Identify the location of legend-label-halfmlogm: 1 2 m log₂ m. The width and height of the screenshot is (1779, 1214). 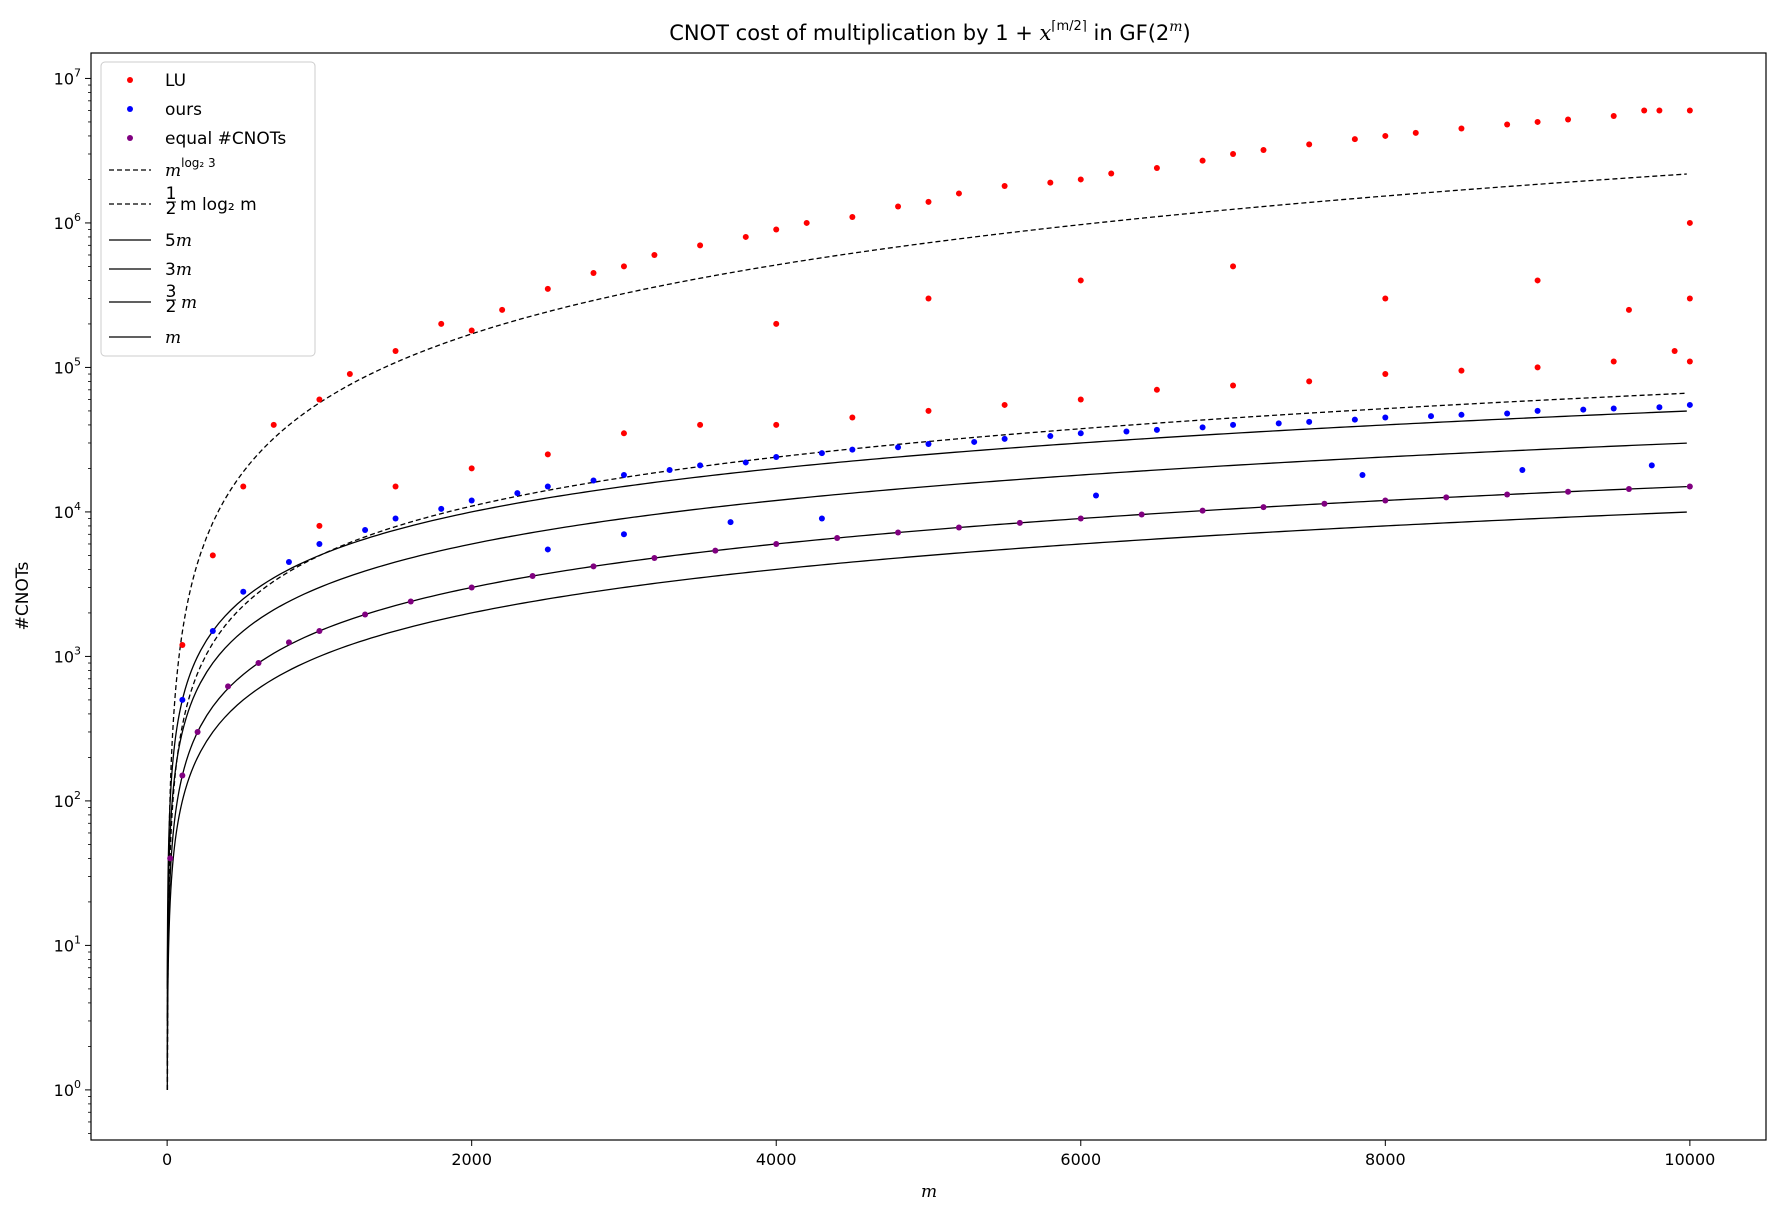
(211, 201).